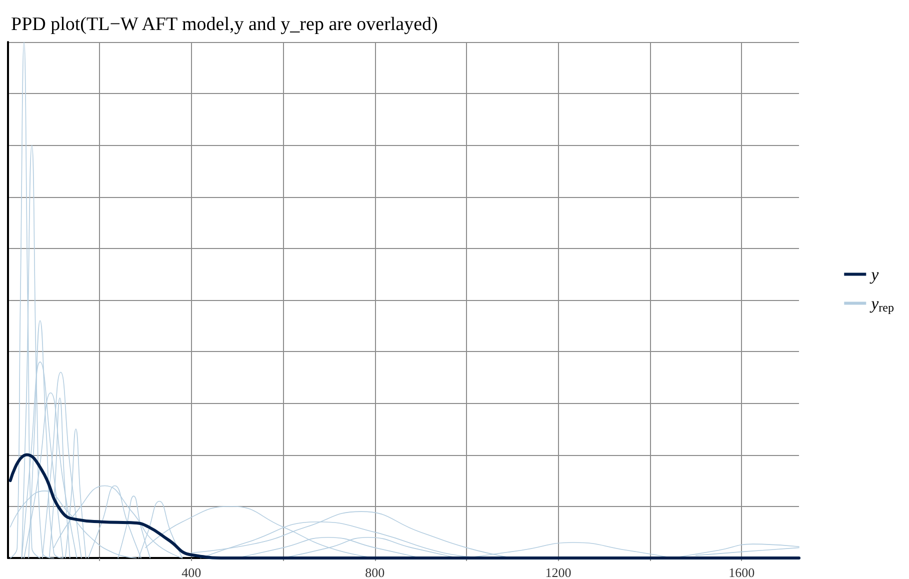 The height and width of the screenshot is (579, 909). Describe the element at coordinates (558, 572) in the screenshot. I see `x-tick-label: 1200` at that location.